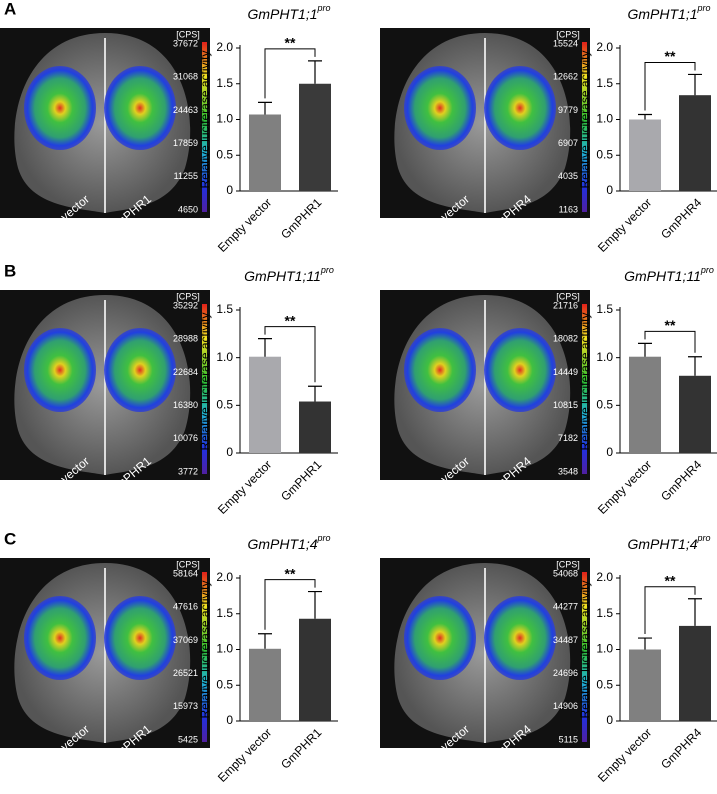 The width and height of the screenshot is (717, 794). What do you see at coordinates (565, 339) in the screenshot?
I see `colorbar-tick-label: 18082` at bounding box center [565, 339].